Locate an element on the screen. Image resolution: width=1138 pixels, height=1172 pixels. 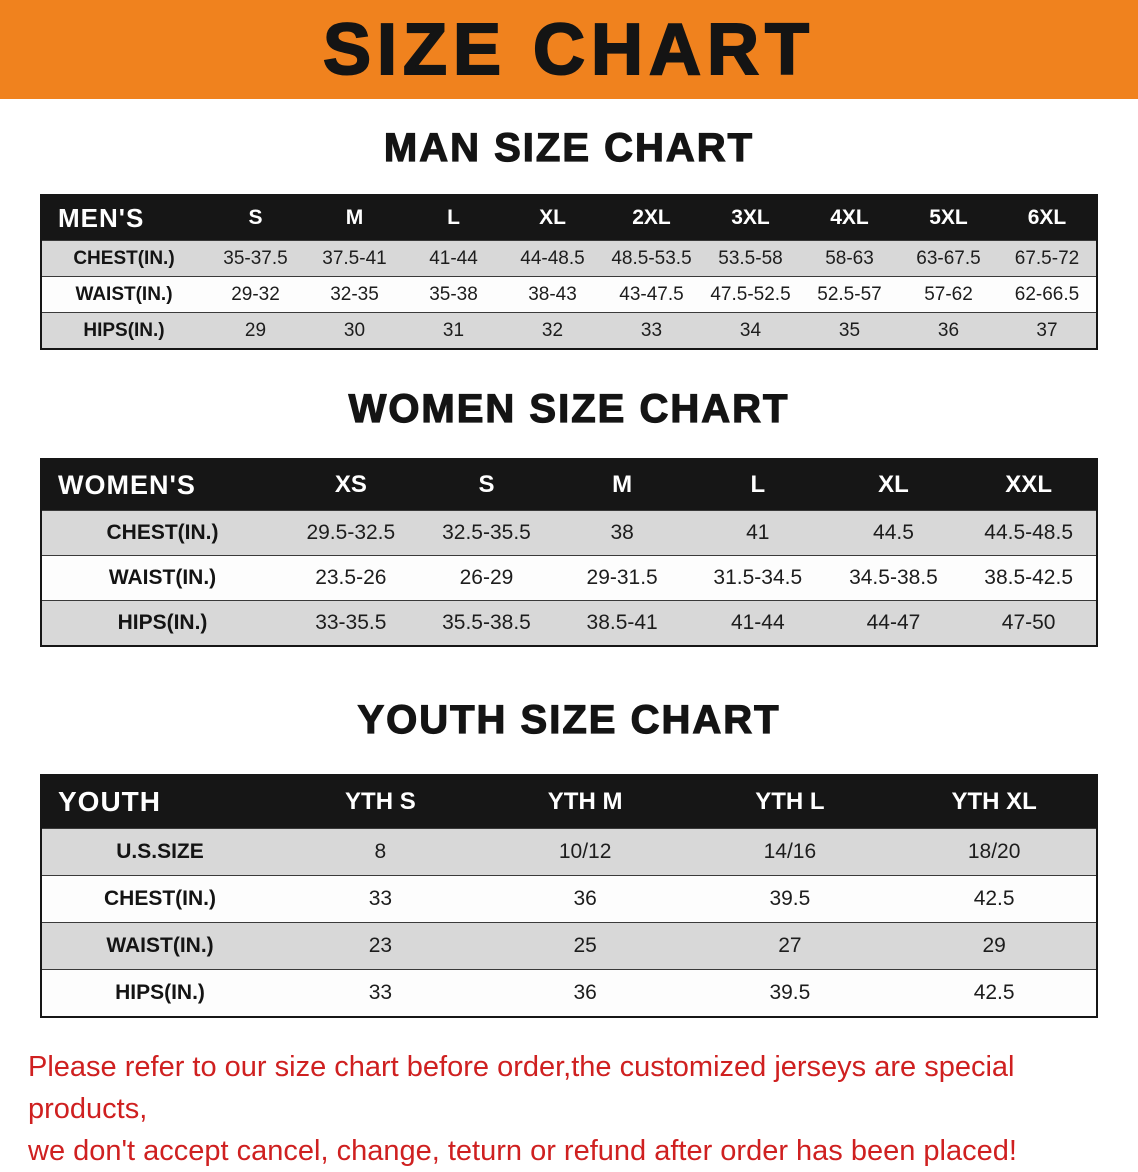
size-header-cell: YTH M is located at coordinates (585, 802).